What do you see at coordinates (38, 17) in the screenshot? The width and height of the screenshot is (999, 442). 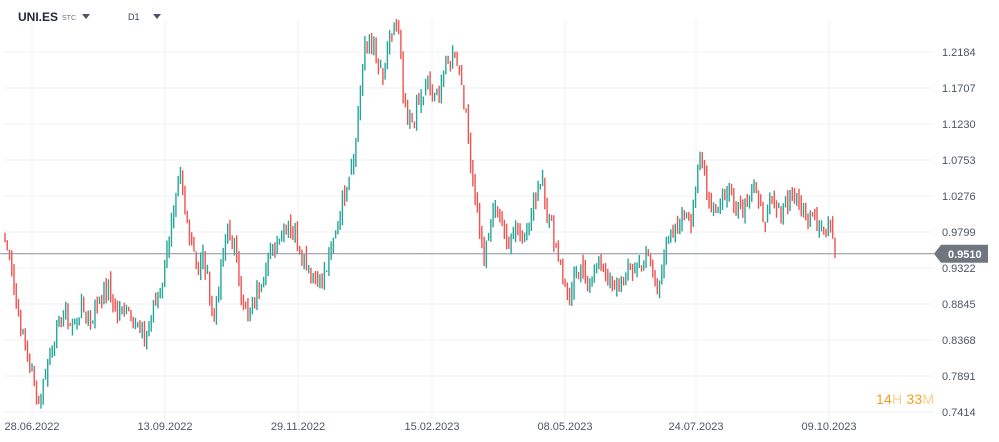 I see `symbol-name: UNI.ES` at bounding box center [38, 17].